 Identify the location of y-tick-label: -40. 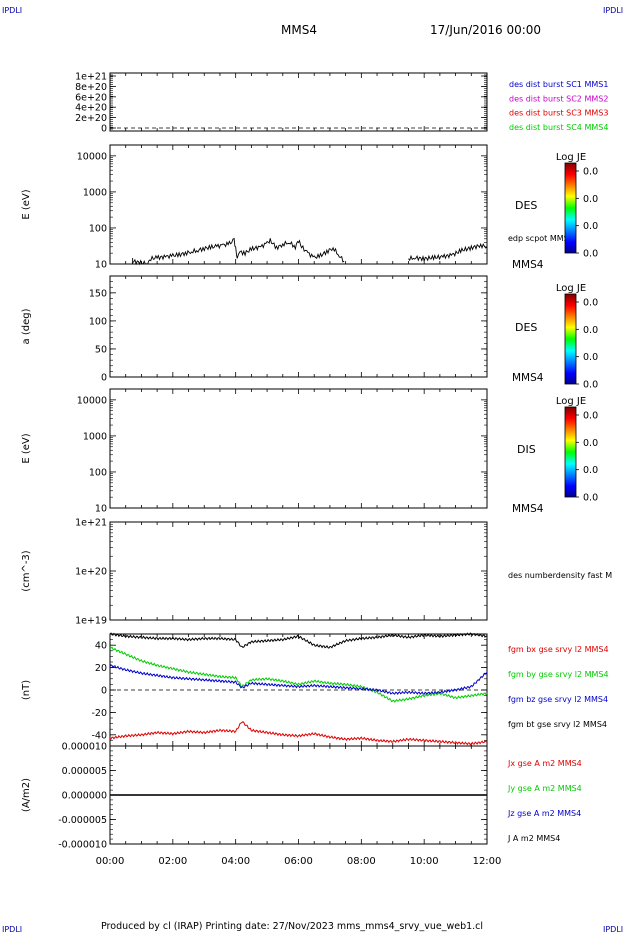
(99, 735).